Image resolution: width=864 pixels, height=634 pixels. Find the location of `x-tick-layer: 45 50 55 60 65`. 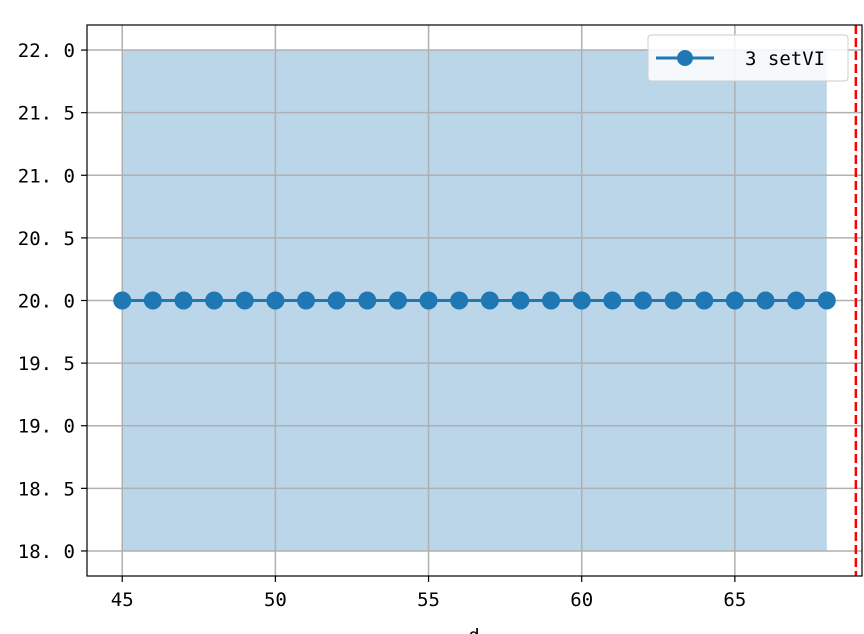

x-tick-layer: 45 50 55 60 65 is located at coordinates (428, 593).